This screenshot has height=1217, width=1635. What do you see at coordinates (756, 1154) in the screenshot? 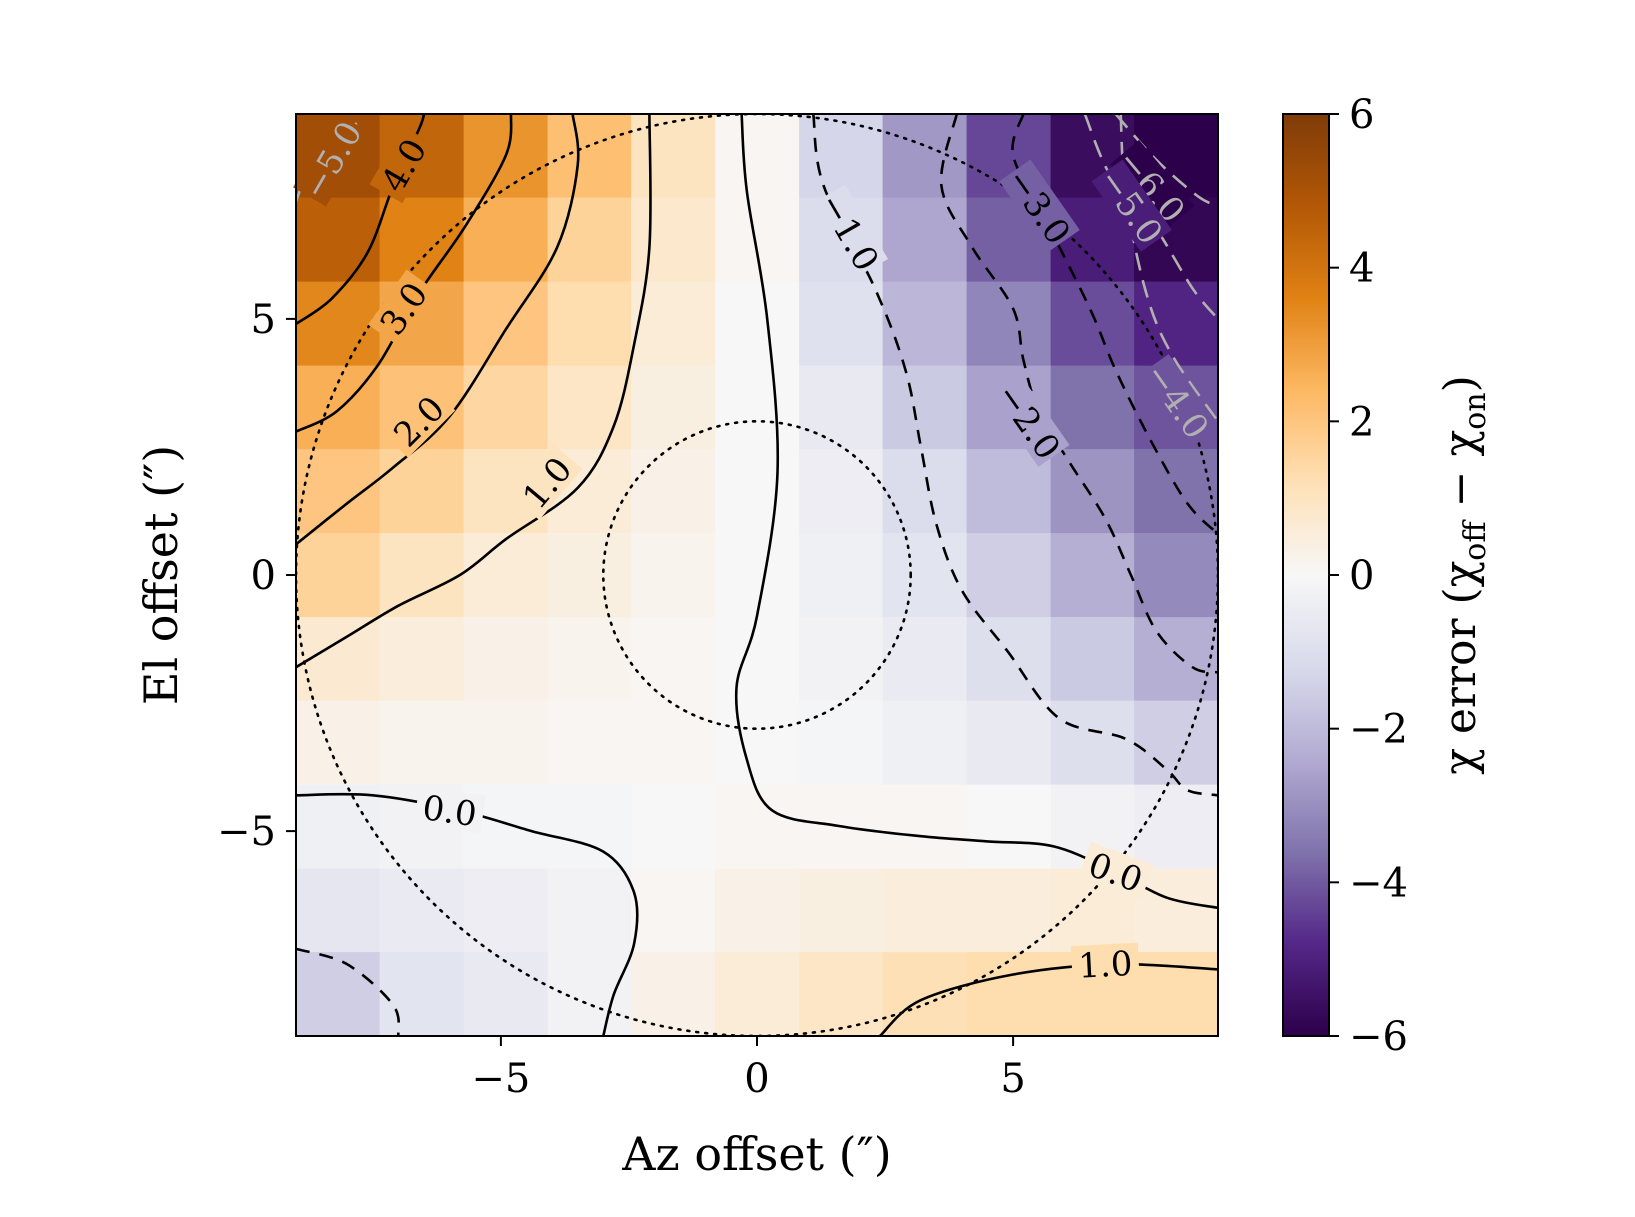
I see `x-axis-label: Az offset (″)` at bounding box center [756, 1154].